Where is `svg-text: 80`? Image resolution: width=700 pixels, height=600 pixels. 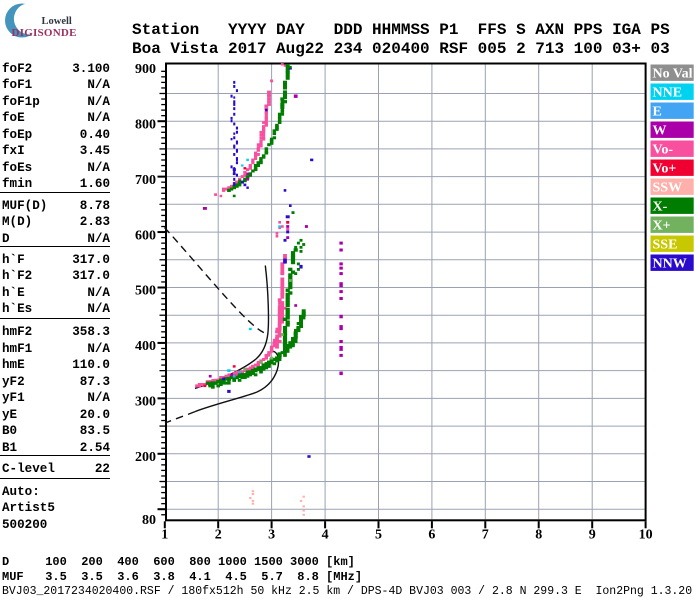
svg-text: 80 is located at coordinates (149, 520).